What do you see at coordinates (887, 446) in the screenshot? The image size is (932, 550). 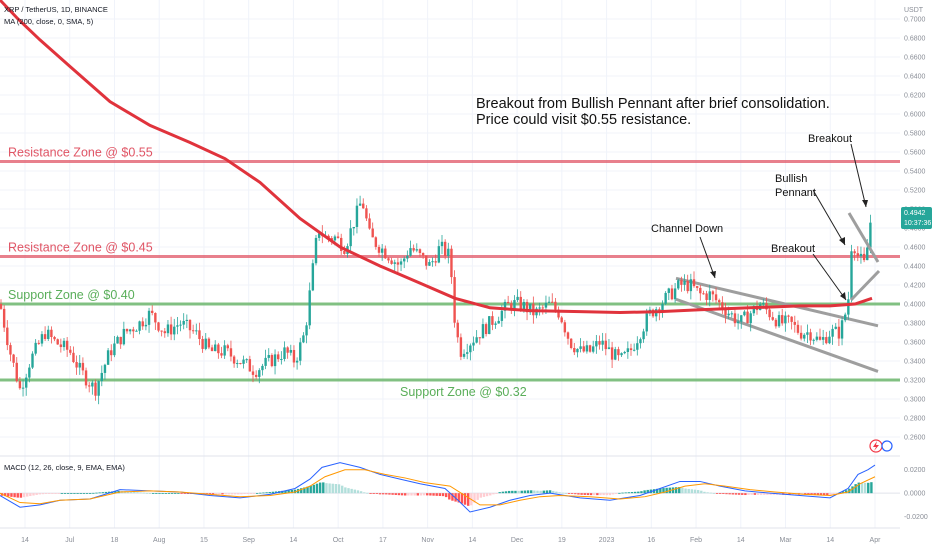 I see `blue-circle-icon` at bounding box center [887, 446].